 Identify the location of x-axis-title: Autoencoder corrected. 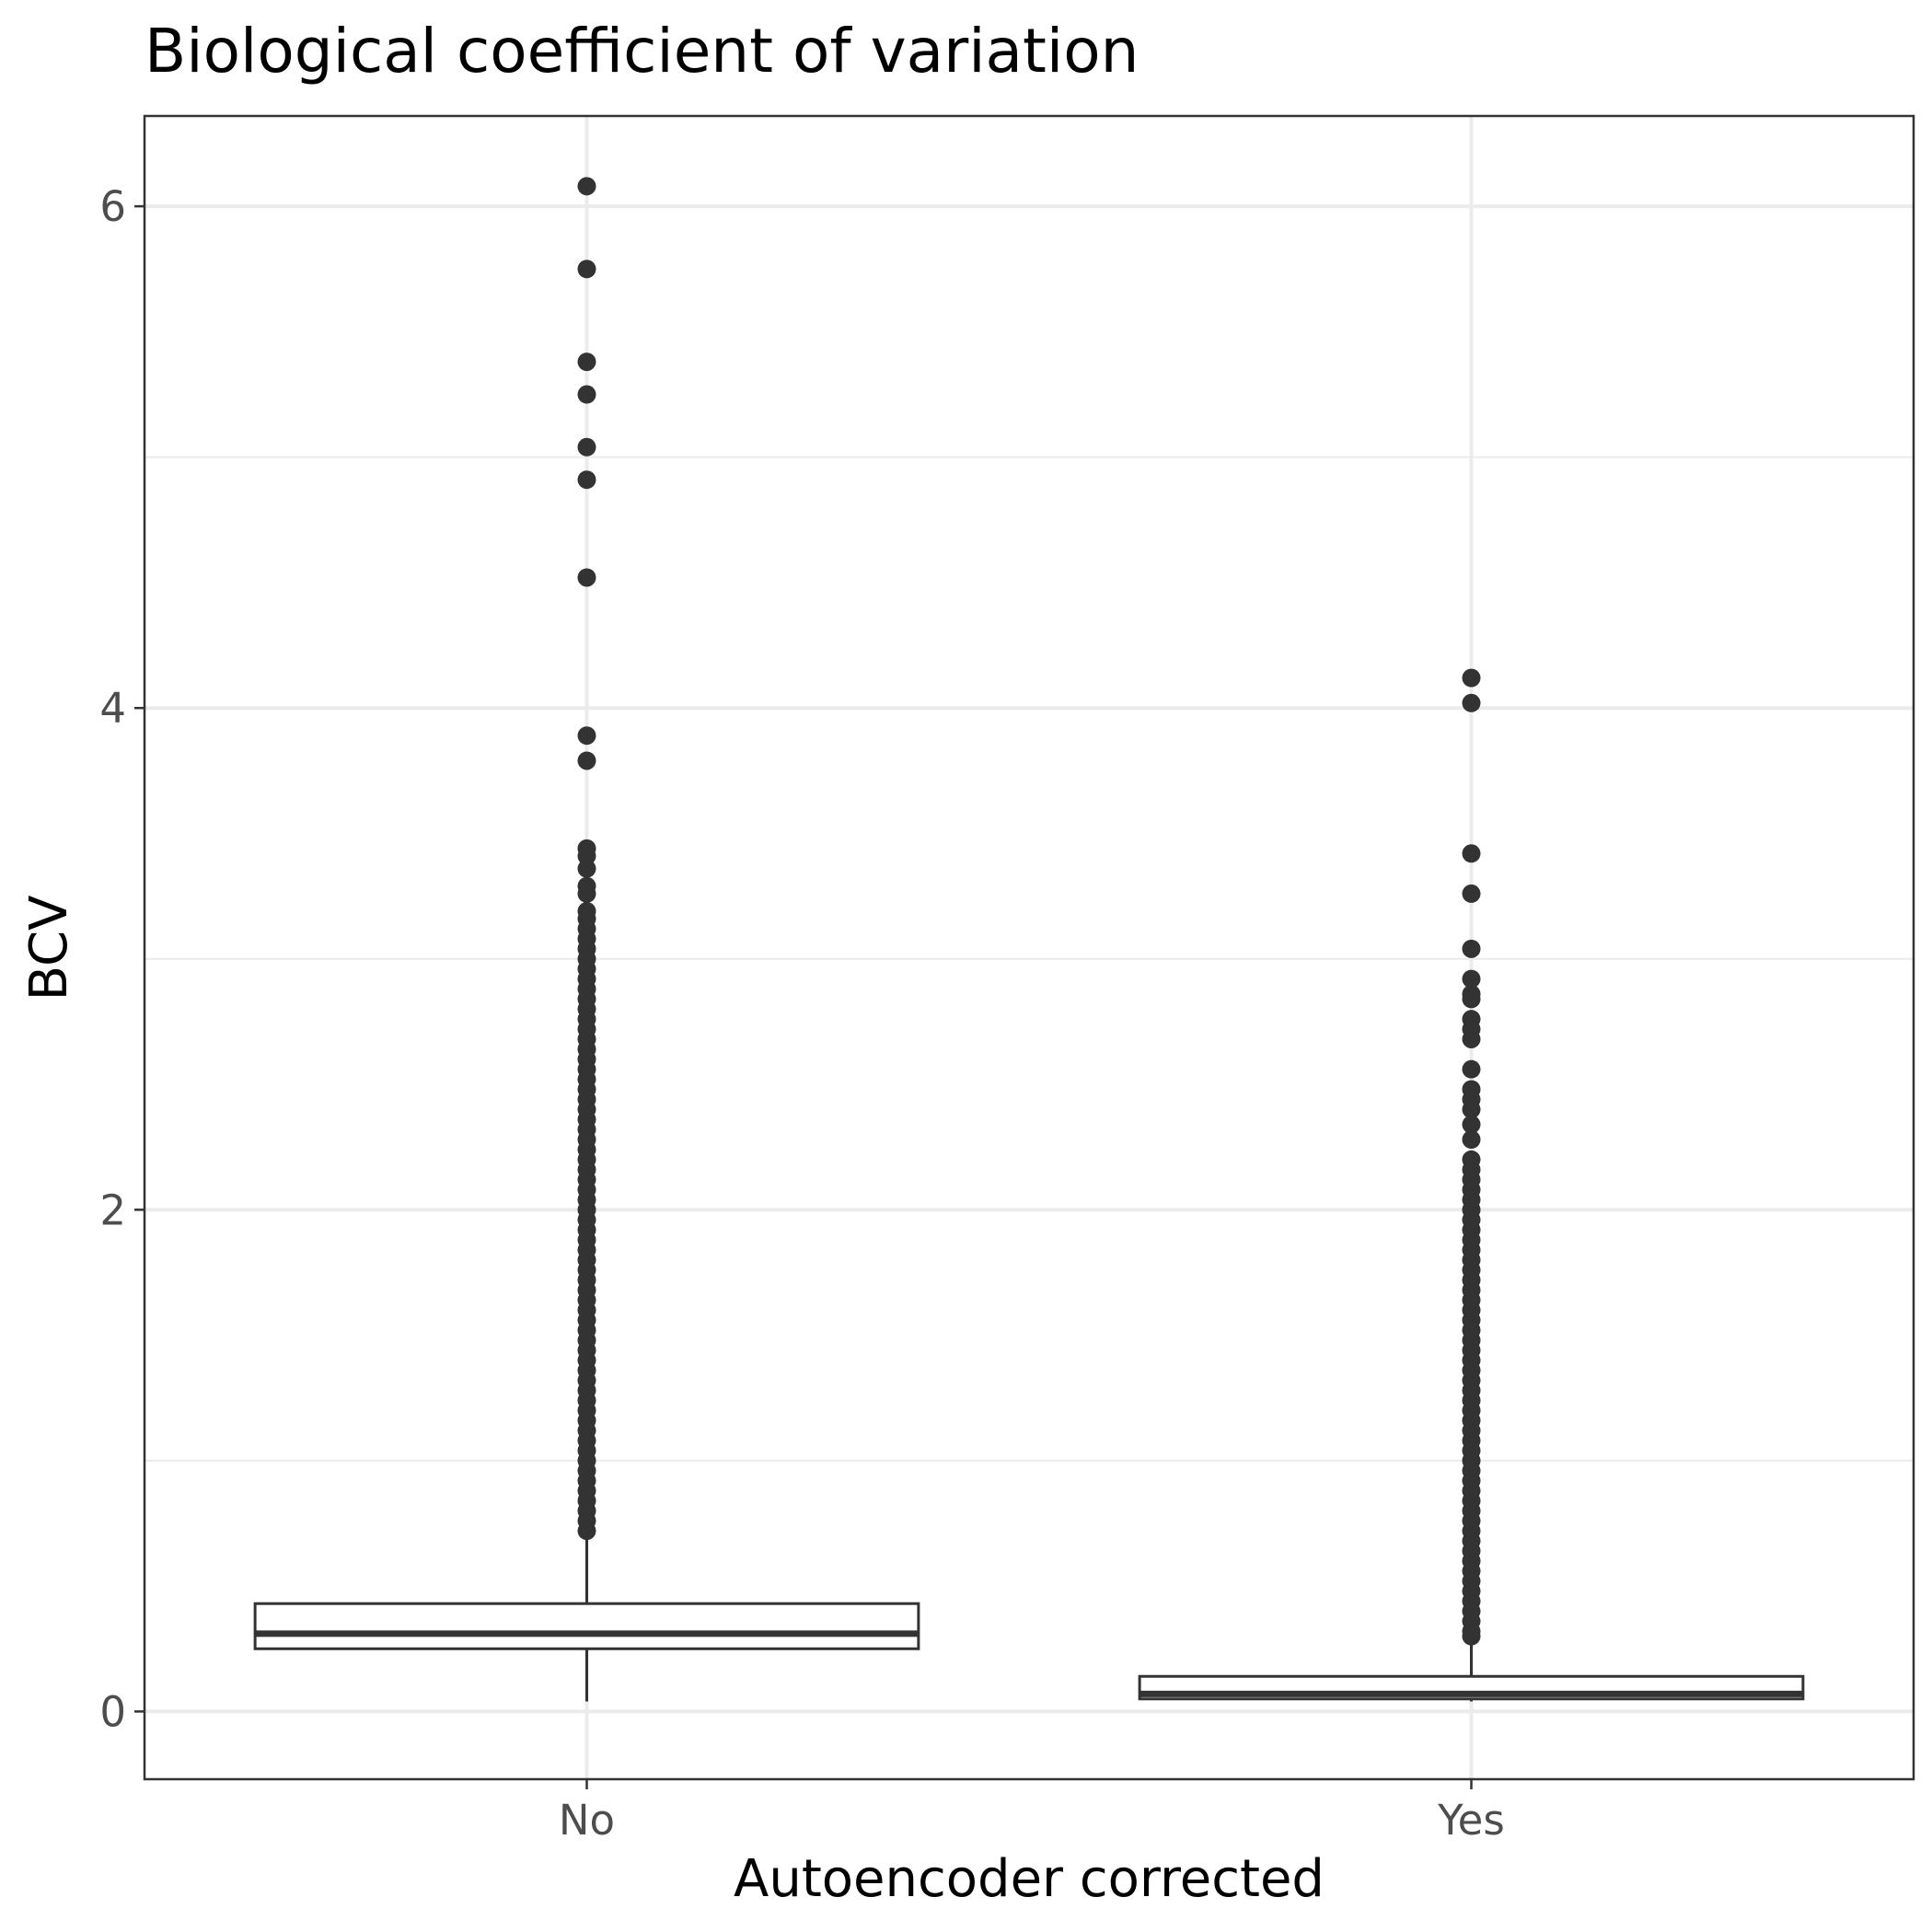
(1029, 1879).